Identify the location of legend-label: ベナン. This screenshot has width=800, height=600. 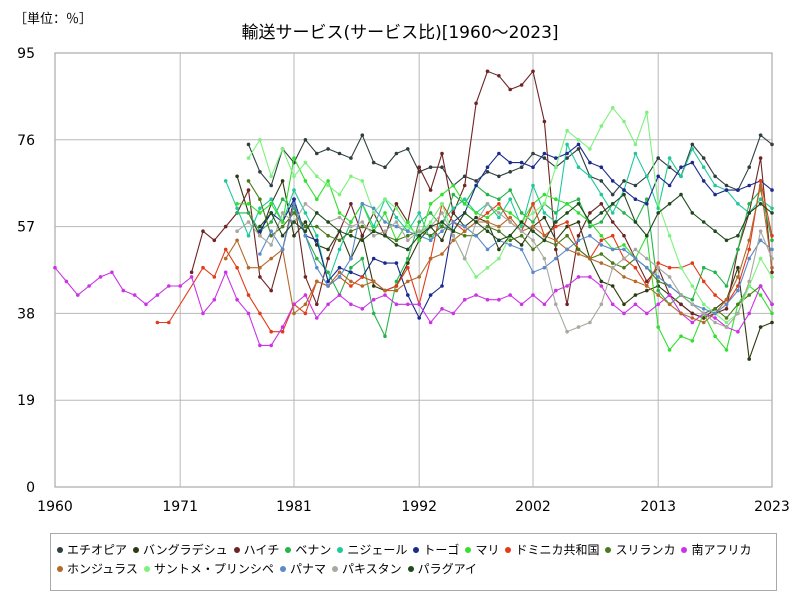
(313, 550).